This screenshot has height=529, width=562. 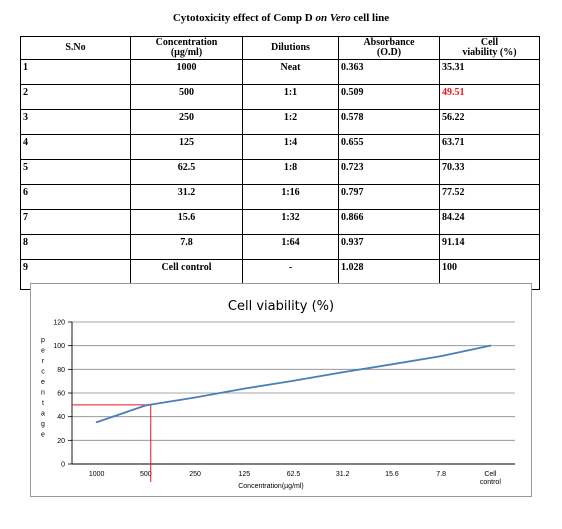 I want to click on x-tick-label: Cell, so click(x=490, y=474).